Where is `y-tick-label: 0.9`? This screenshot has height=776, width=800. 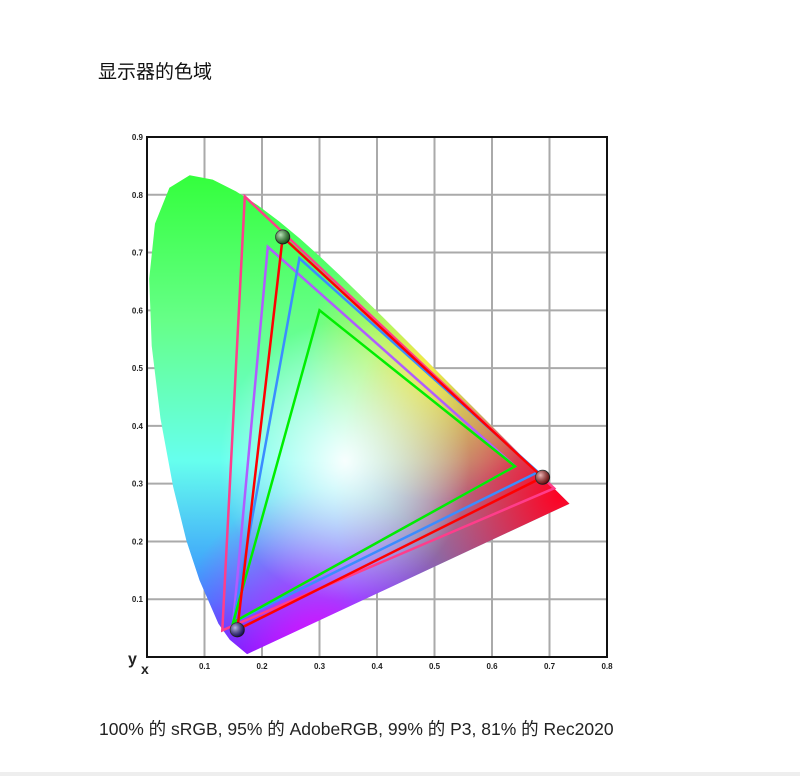
y-tick-label: 0.9 is located at coordinates (138, 137).